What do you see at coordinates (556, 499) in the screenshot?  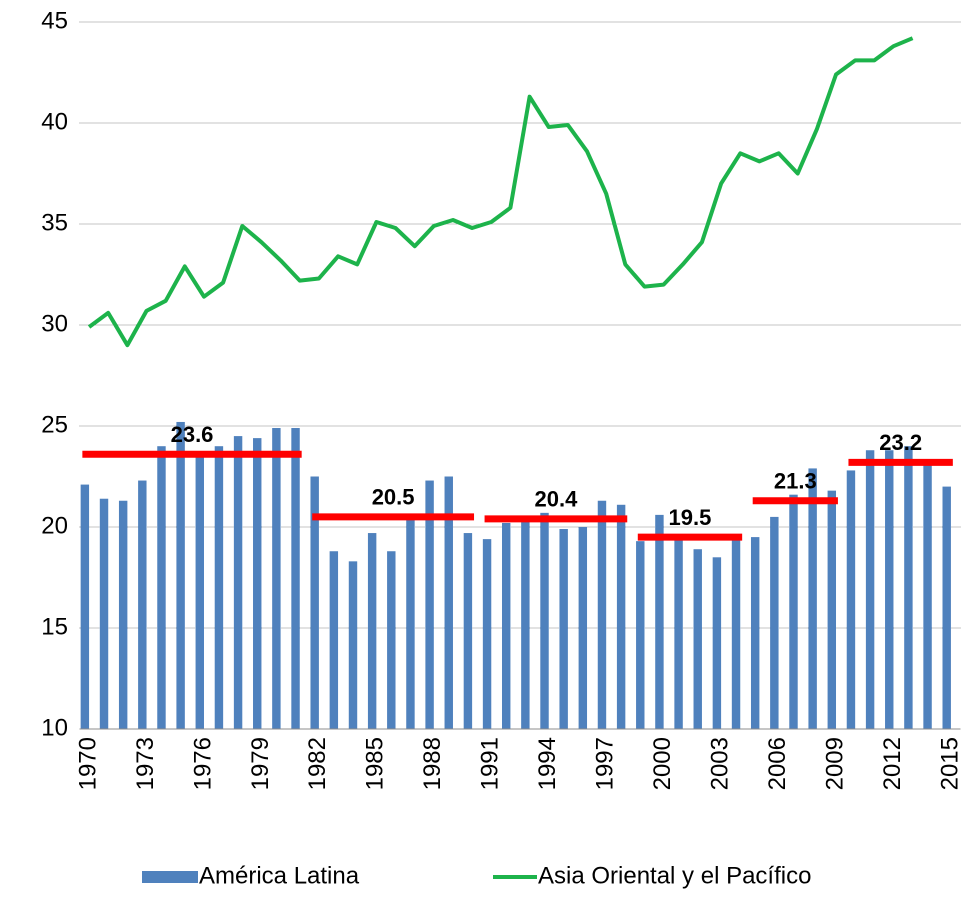 I see `period-label: 20.4` at bounding box center [556, 499].